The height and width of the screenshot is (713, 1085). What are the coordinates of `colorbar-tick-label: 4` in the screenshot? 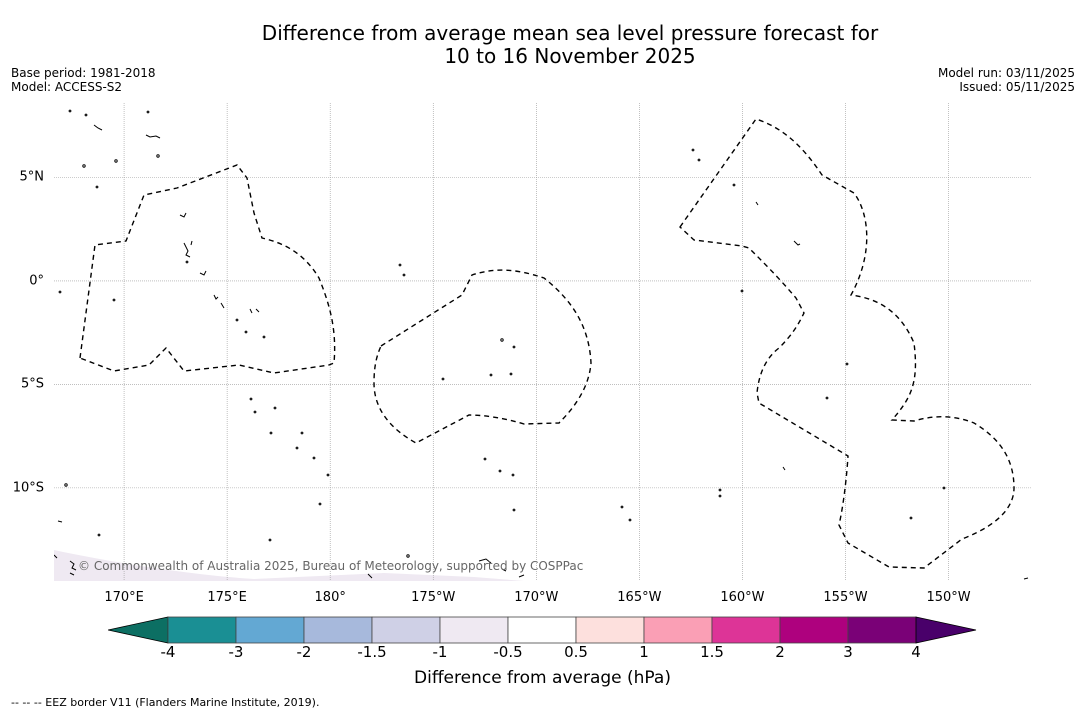 It's located at (916, 652).